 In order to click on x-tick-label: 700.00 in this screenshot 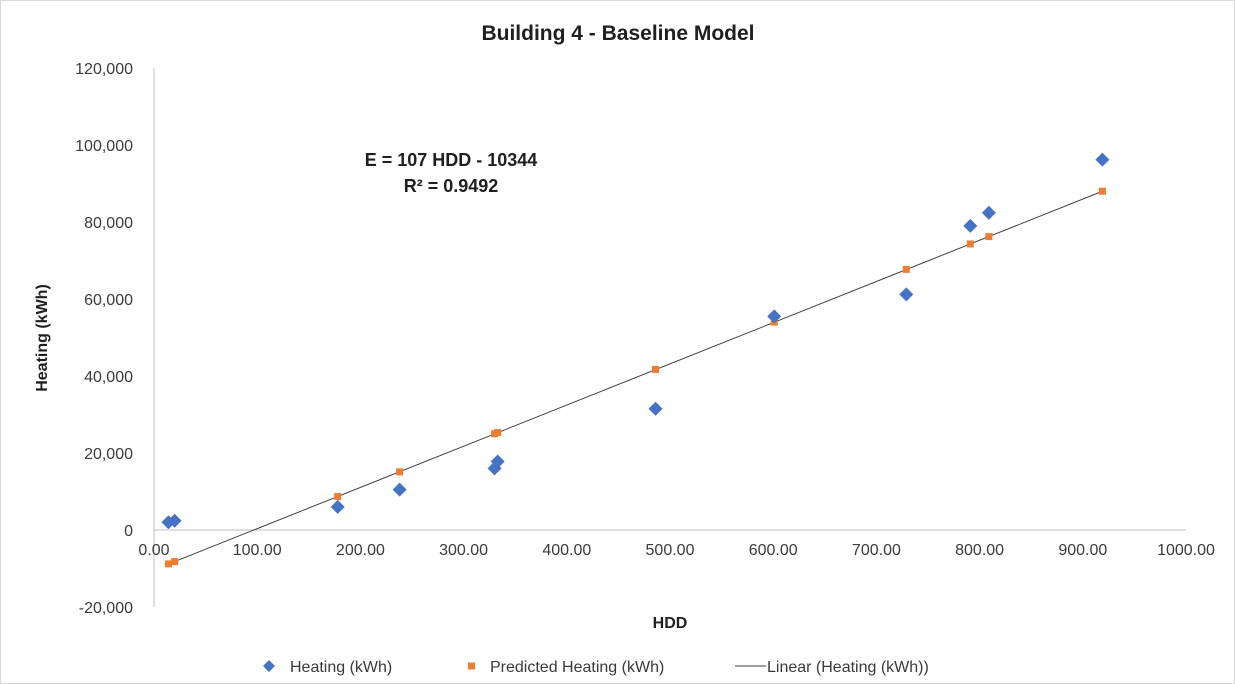, I will do `click(876, 550)`.